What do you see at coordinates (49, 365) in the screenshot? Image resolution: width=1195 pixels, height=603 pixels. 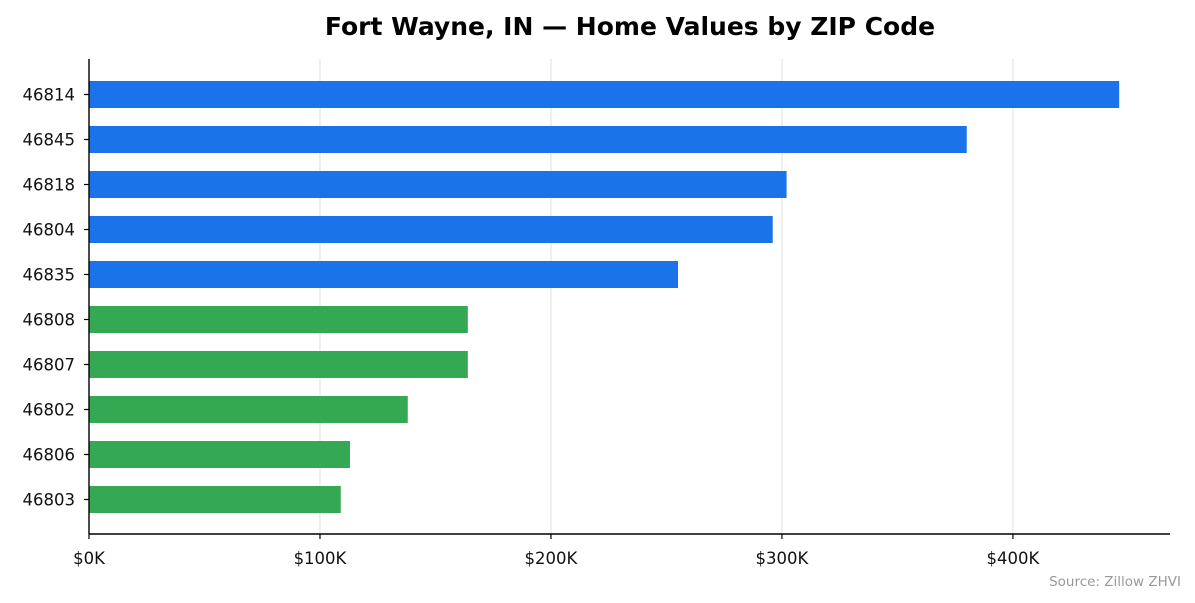 I see `y-tick-label: 46807` at bounding box center [49, 365].